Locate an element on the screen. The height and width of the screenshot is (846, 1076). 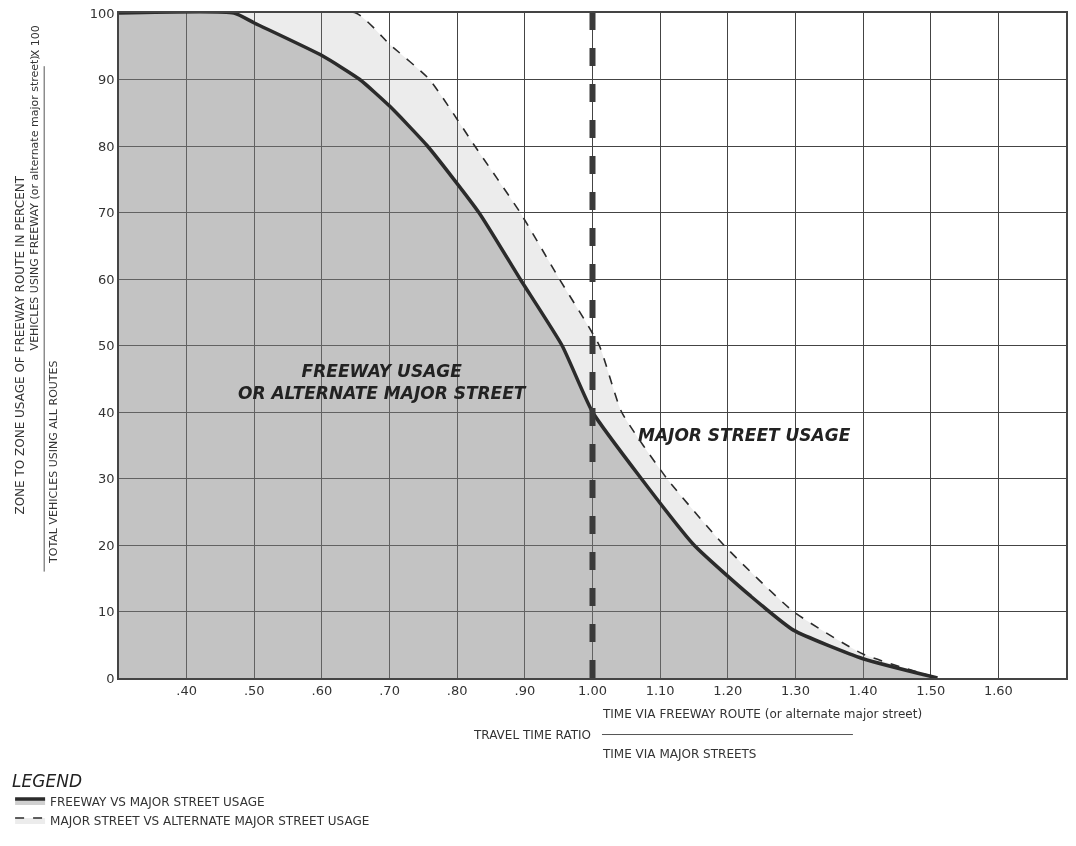
y-tick-label: 70 is located at coordinates (106, 213).